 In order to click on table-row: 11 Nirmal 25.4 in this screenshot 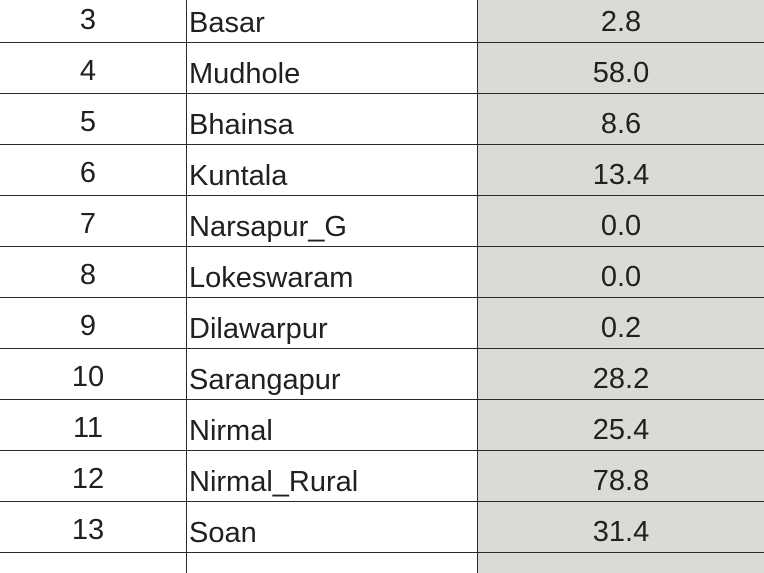, I will do `click(382, 425)`.